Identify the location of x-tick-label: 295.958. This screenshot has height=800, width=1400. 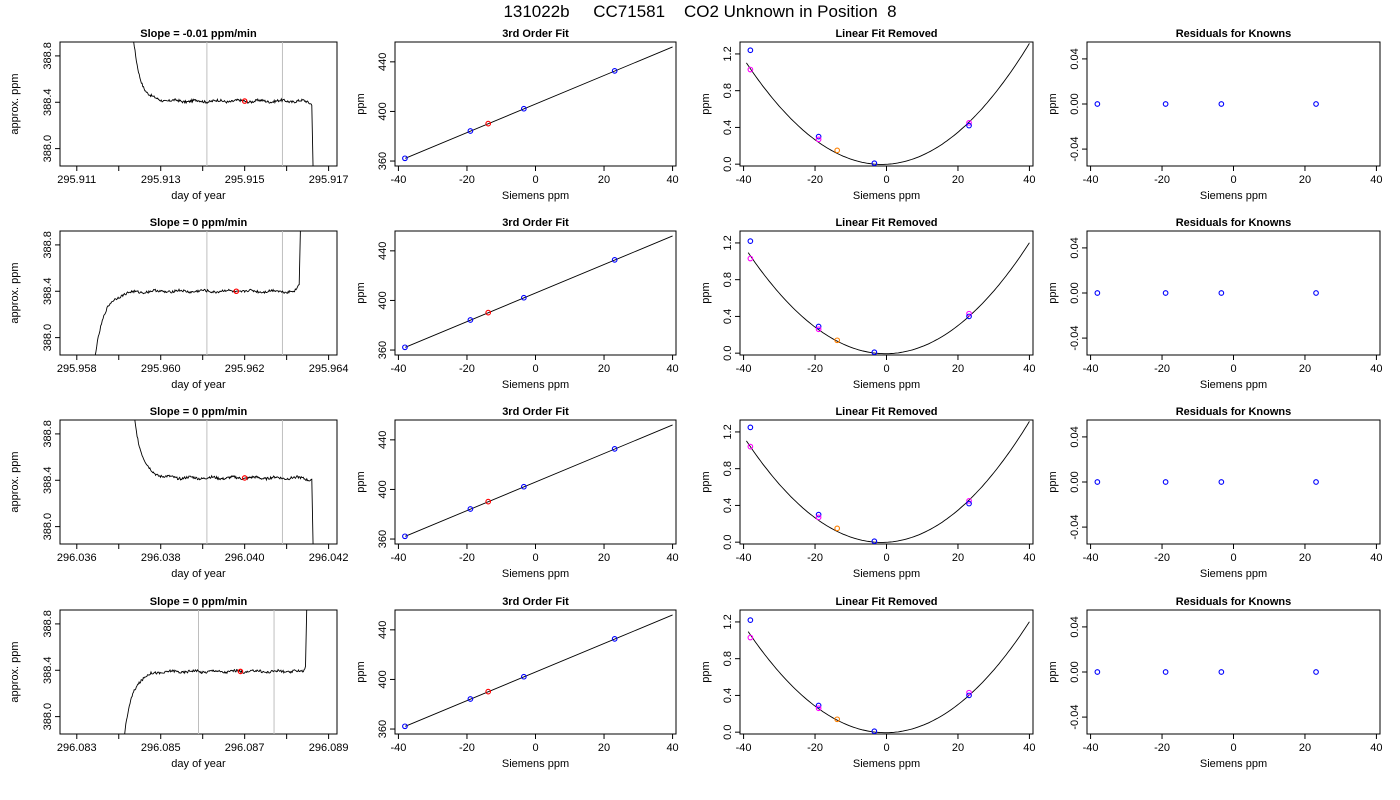
(77, 369).